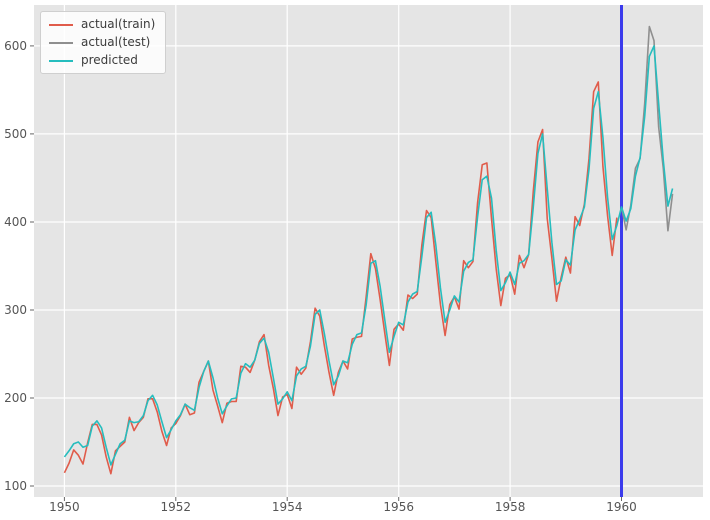  Describe the element at coordinates (287, 507) in the screenshot. I see `x-tick-label: 1954` at that location.